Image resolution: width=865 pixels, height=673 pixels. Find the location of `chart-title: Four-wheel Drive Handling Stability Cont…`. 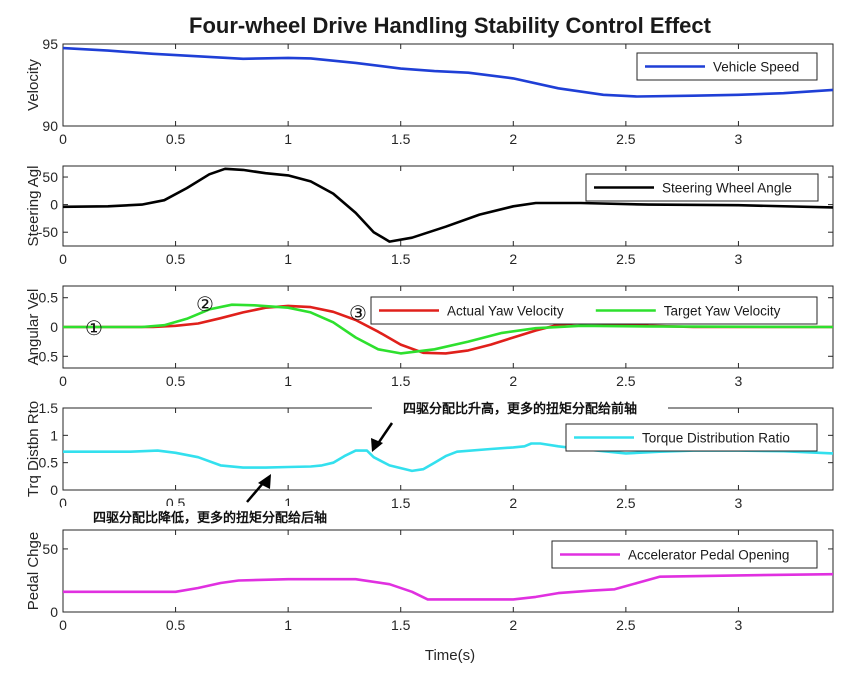

chart-title: Four-wheel Drive Handling Stability Cont… is located at coordinates (450, 25).